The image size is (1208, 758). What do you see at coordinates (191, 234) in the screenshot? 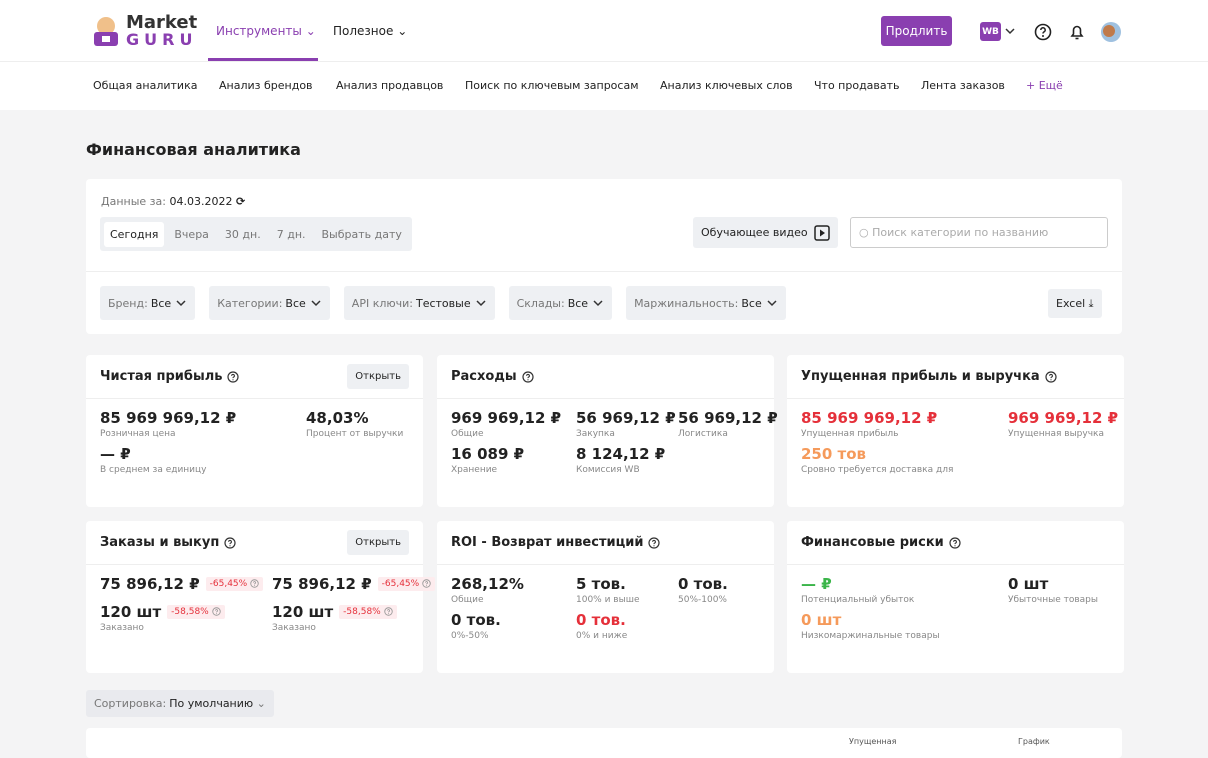
I see `period-option: Вчера` at bounding box center [191, 234].